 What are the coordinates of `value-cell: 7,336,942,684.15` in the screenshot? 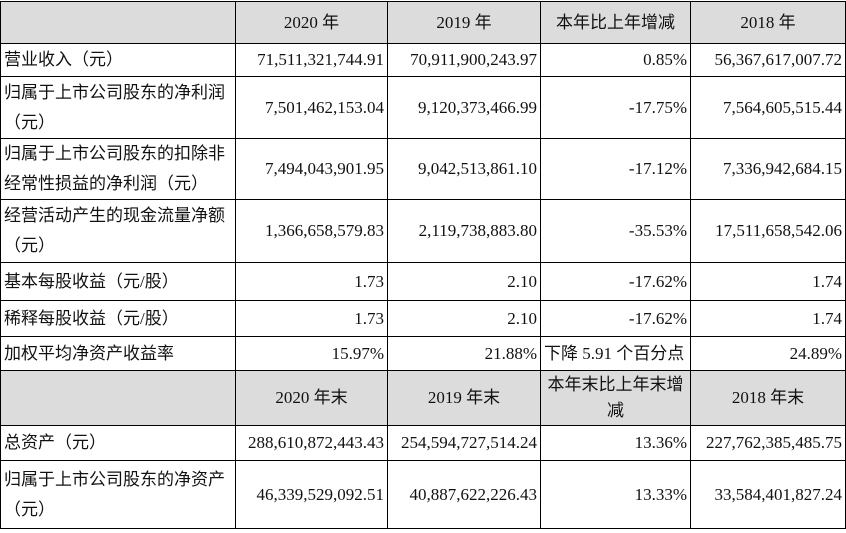 It's located at (768, 169).